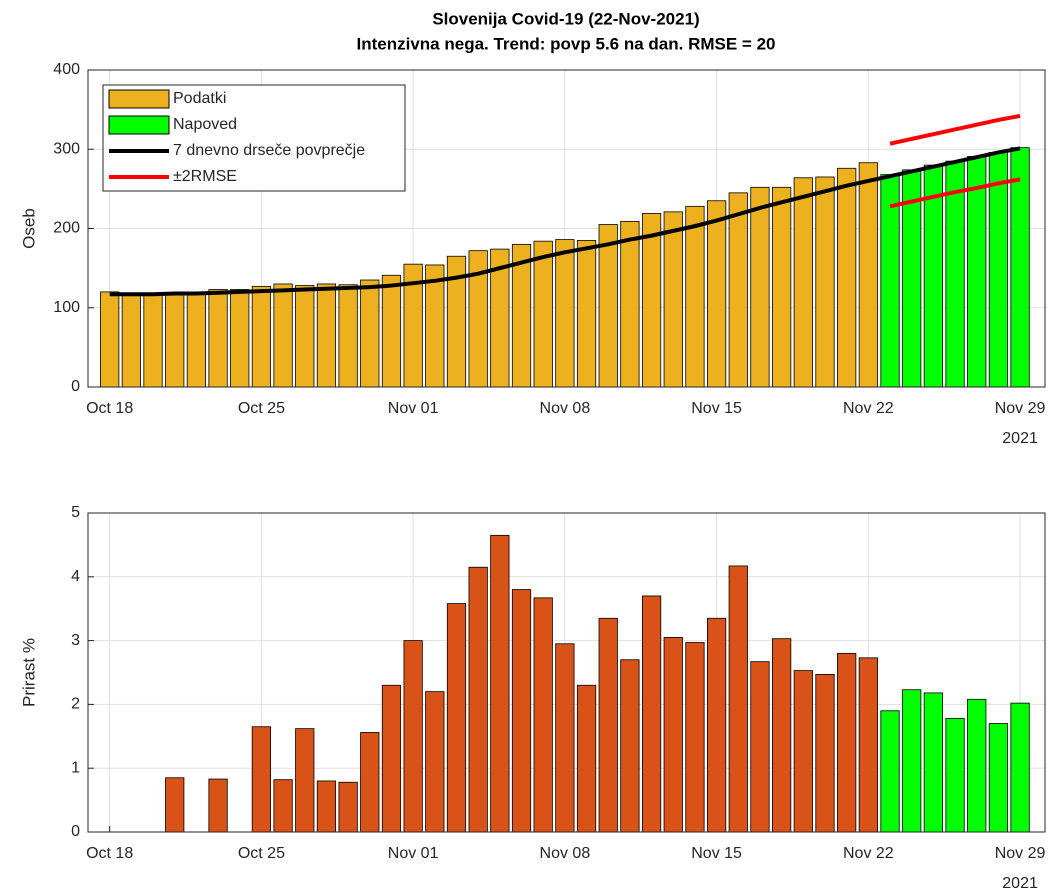 The height and width of the screenshot is (890, 1058). I want to click on legend-swatch, so click(139, 99).